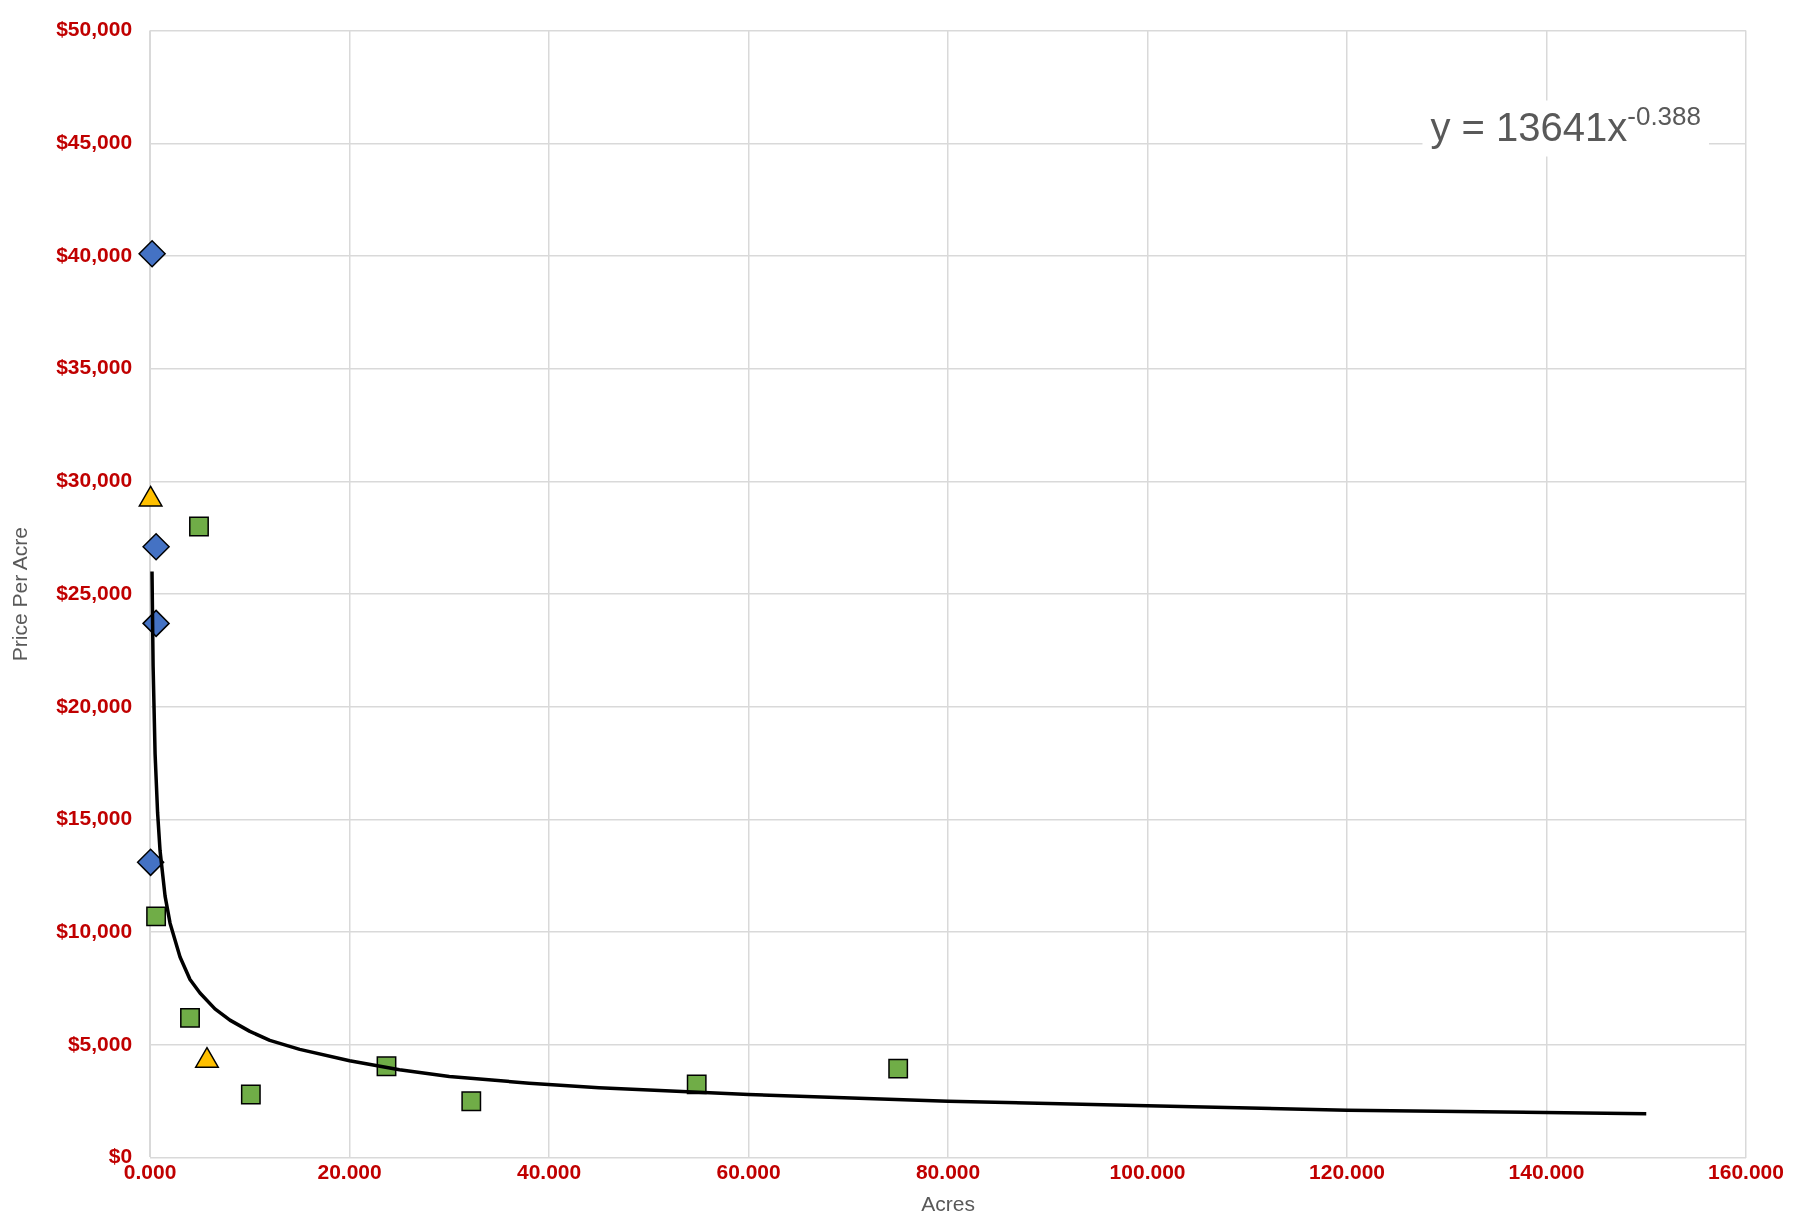 This screenshot has height=1227, width=1801. What do you see at coordinates (94, 480) in the screenshot?
I see `y-tick-label: $30,000` at bounding box center [94, 480].